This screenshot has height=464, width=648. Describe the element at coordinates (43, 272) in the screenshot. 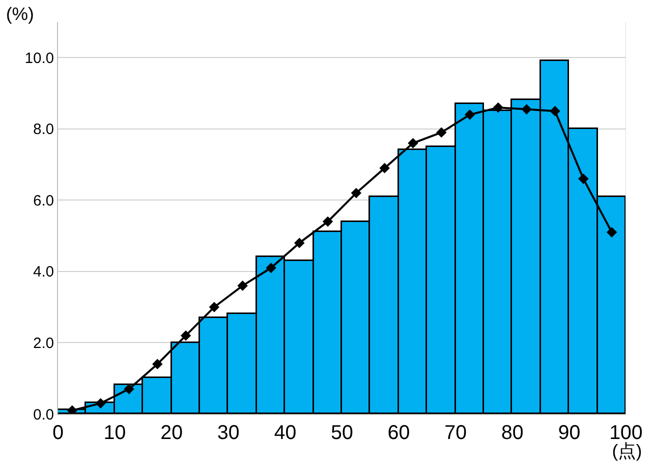

I see `y-tick-label: 4.0` at that location.